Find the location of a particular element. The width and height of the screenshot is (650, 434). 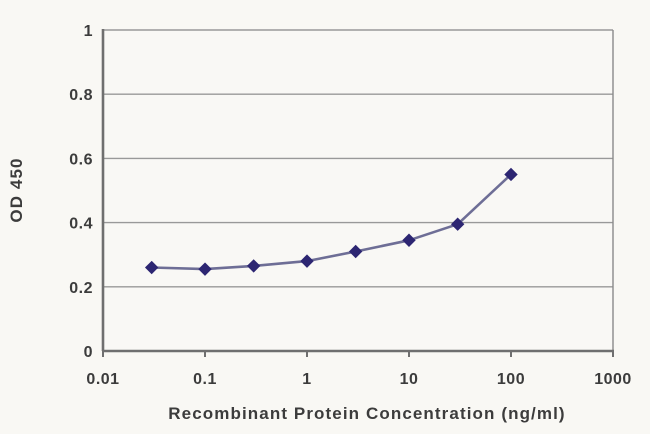

data-point-0.3 is located at coordinates (253, 266).